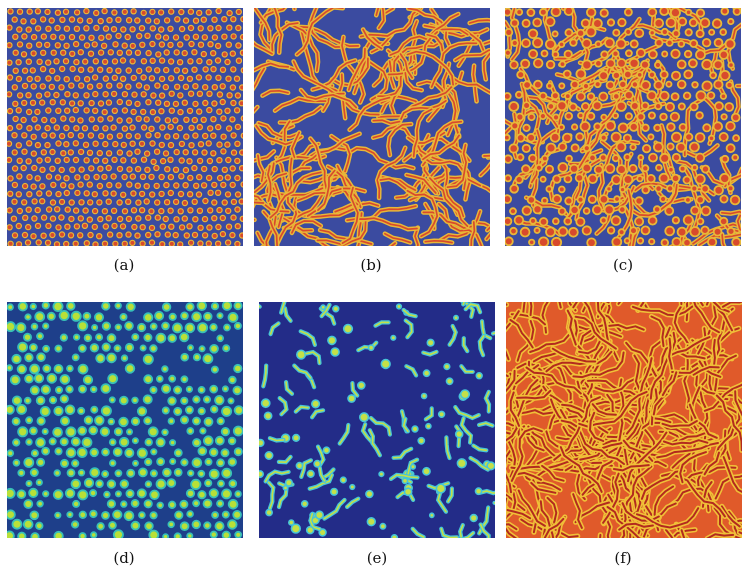 The width and height of the screenshot is (748, 577). I want to click on panel-f-pattern, so click(624, 420).